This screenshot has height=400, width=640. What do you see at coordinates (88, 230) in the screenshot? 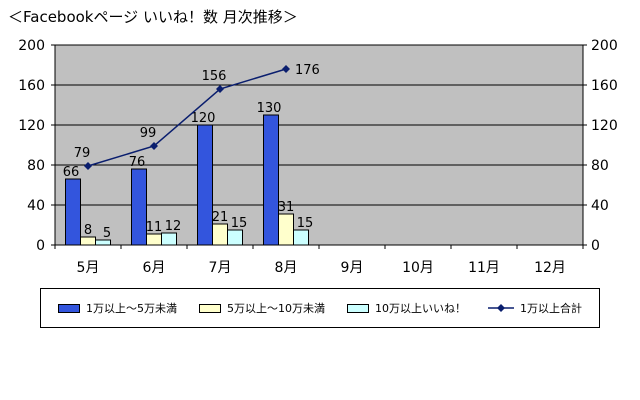
I see `data-label: 8` at bounding box center [88, 230].